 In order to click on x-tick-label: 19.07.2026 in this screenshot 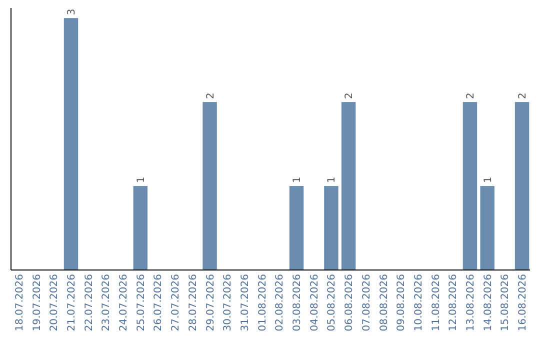, I will do `click(37, 303)`.